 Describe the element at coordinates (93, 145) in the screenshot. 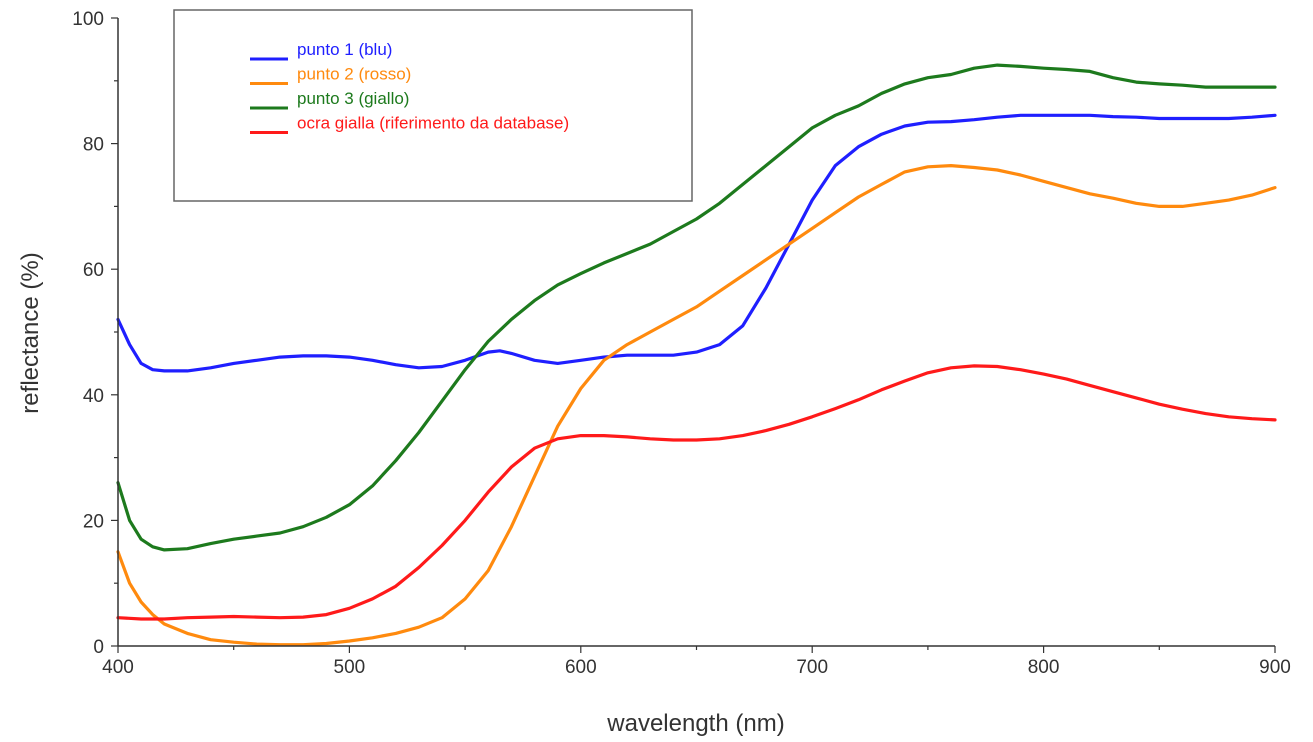

I see `y-tick-label: 80` at that location.